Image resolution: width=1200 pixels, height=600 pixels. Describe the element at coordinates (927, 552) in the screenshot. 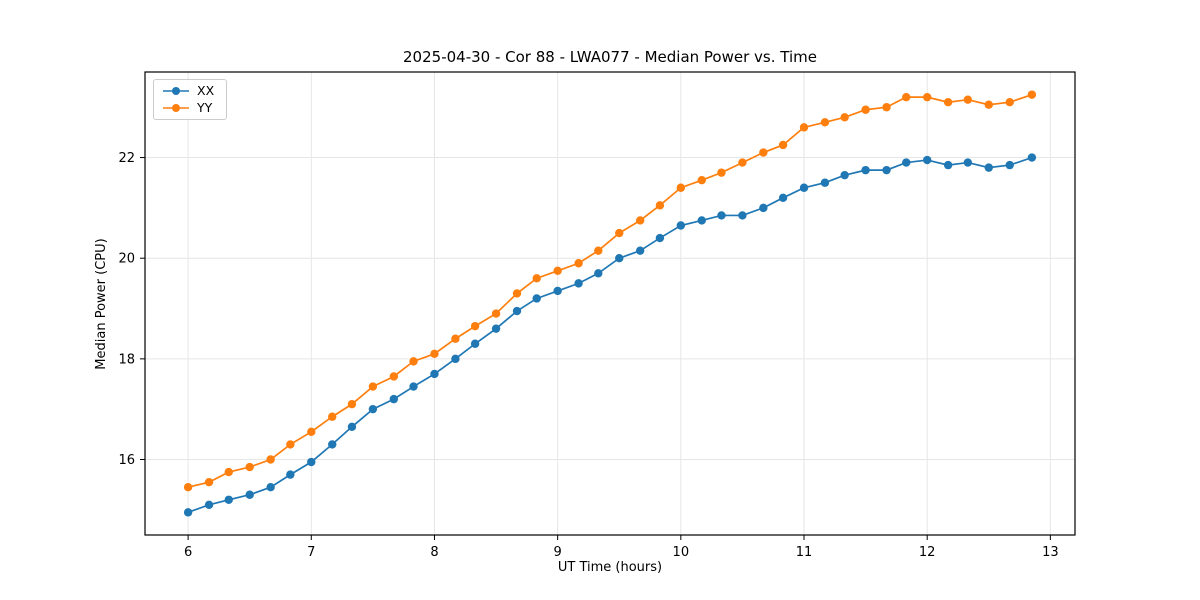

I see `x-tick-label: 12` at that location.